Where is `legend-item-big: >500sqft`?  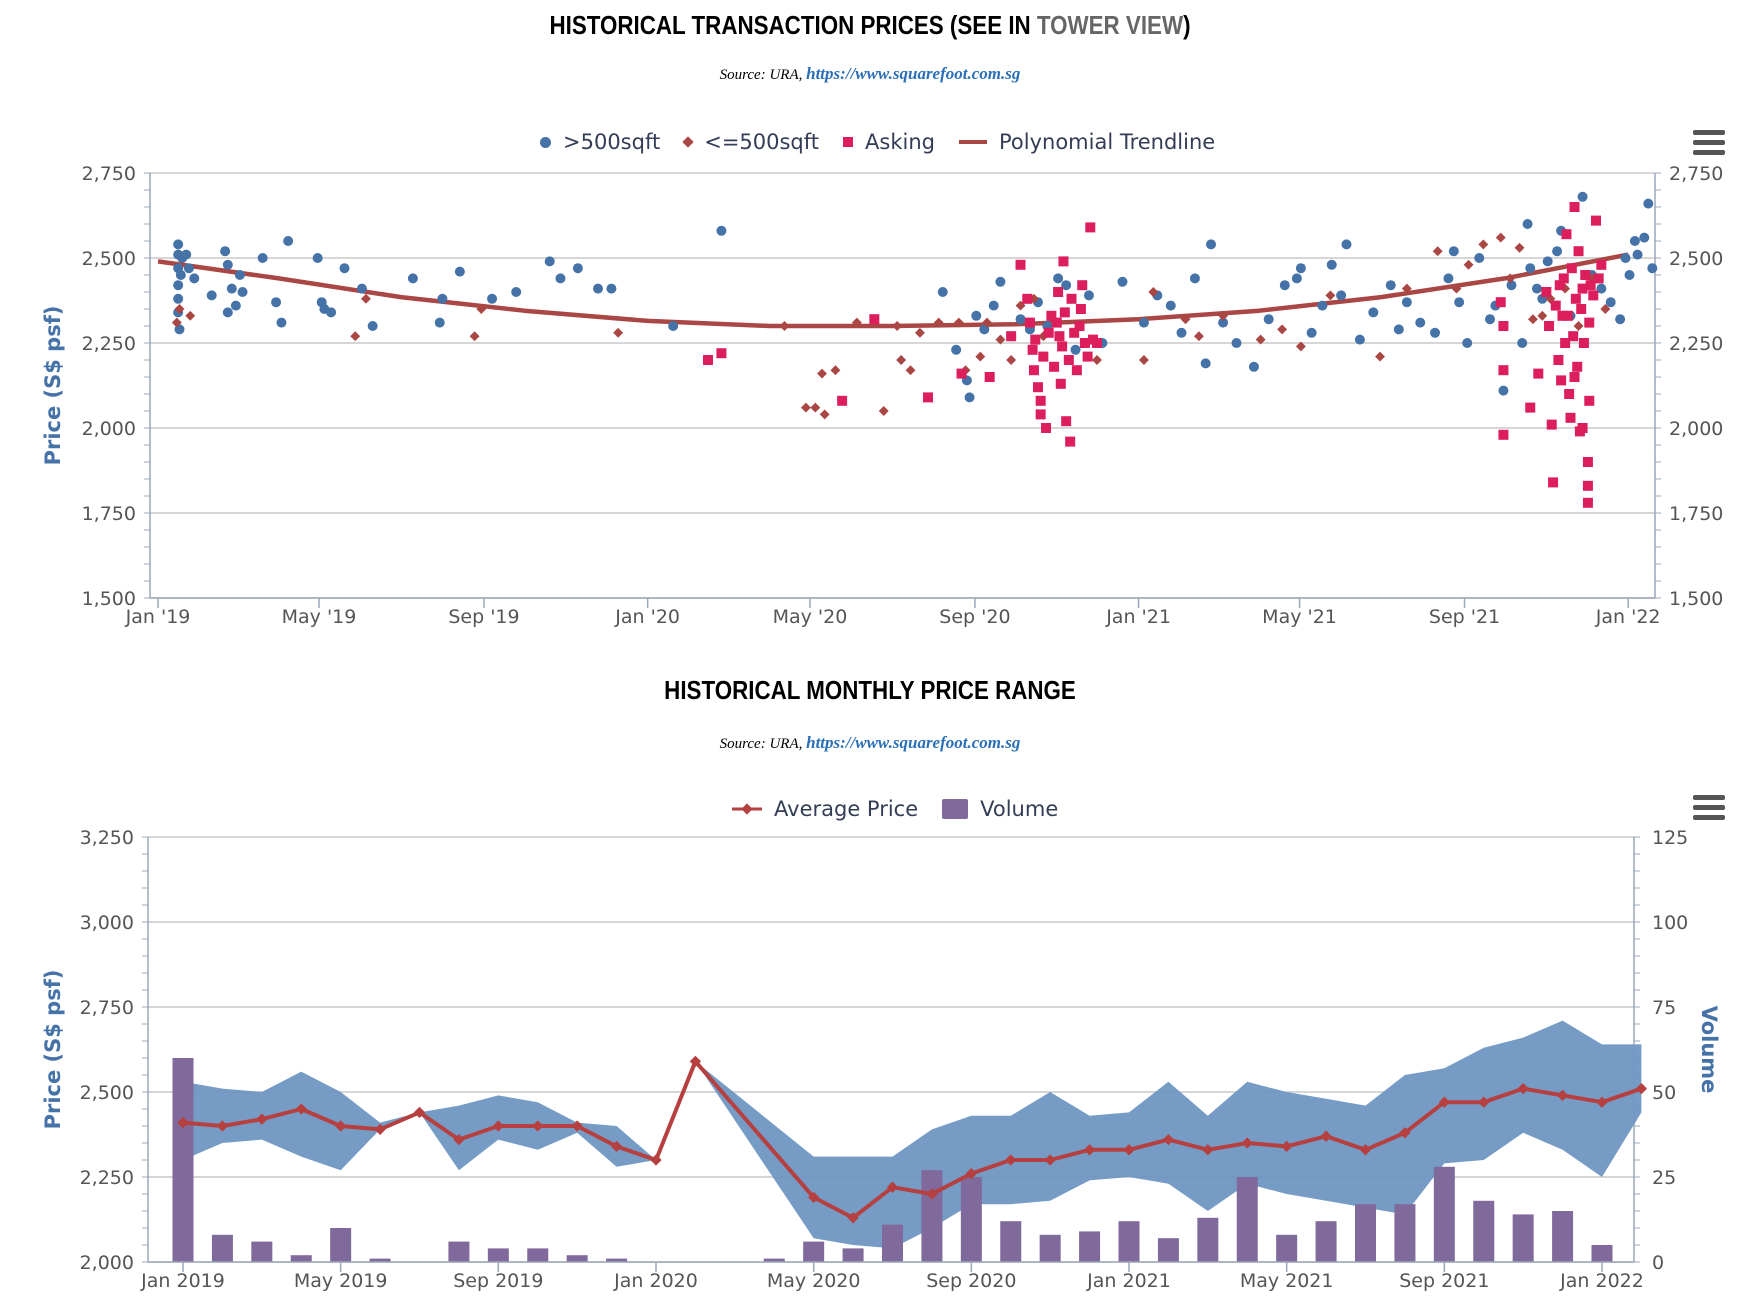 legend-item-big: >500sqft is located at coordinates (600, 142).